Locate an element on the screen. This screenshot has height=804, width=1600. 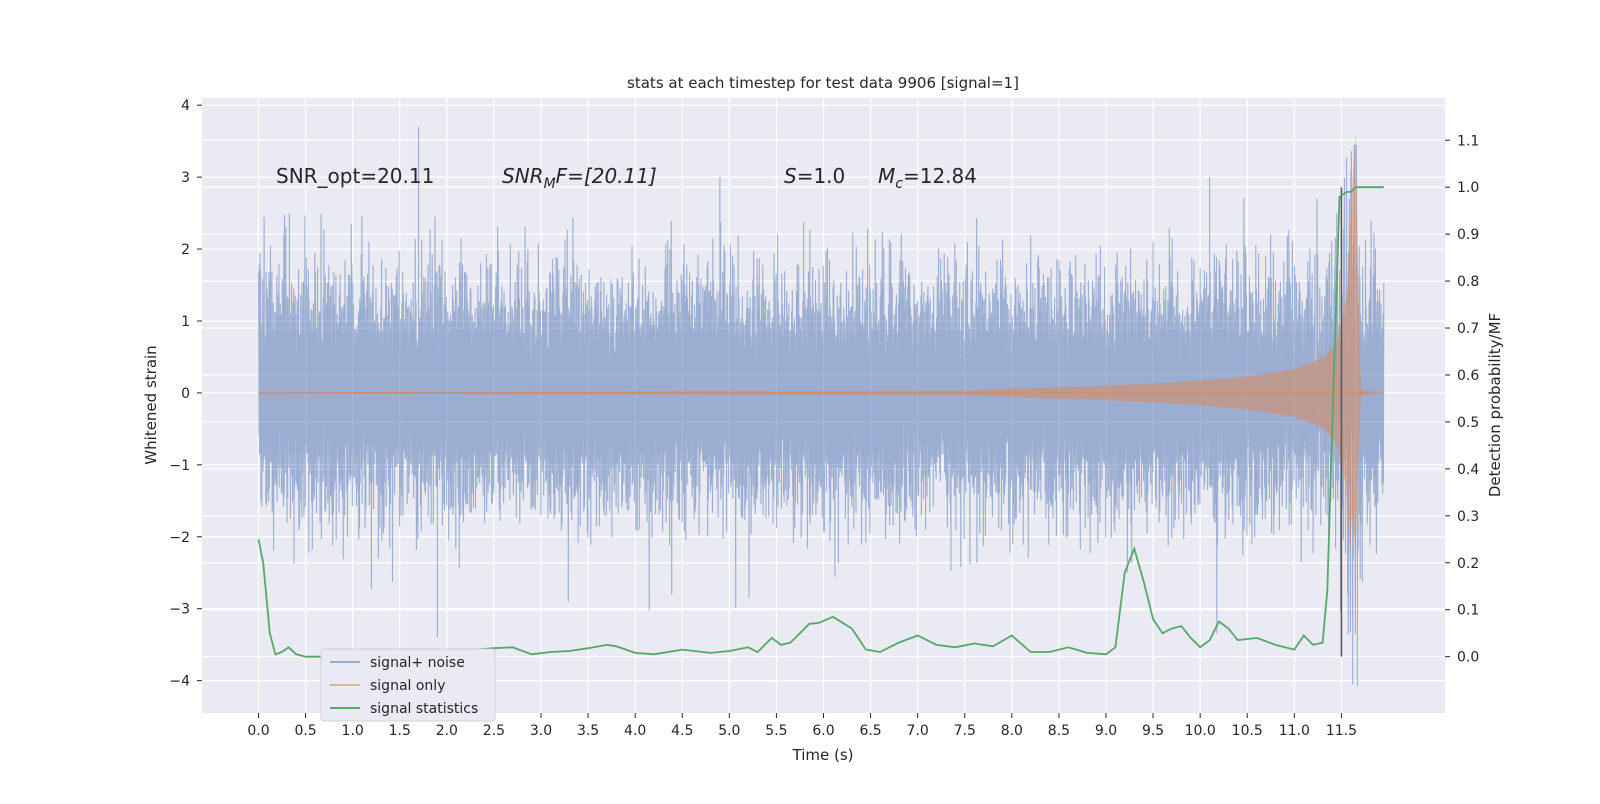
x-tick-label: 2.0 is located at coordinates (447, 731).